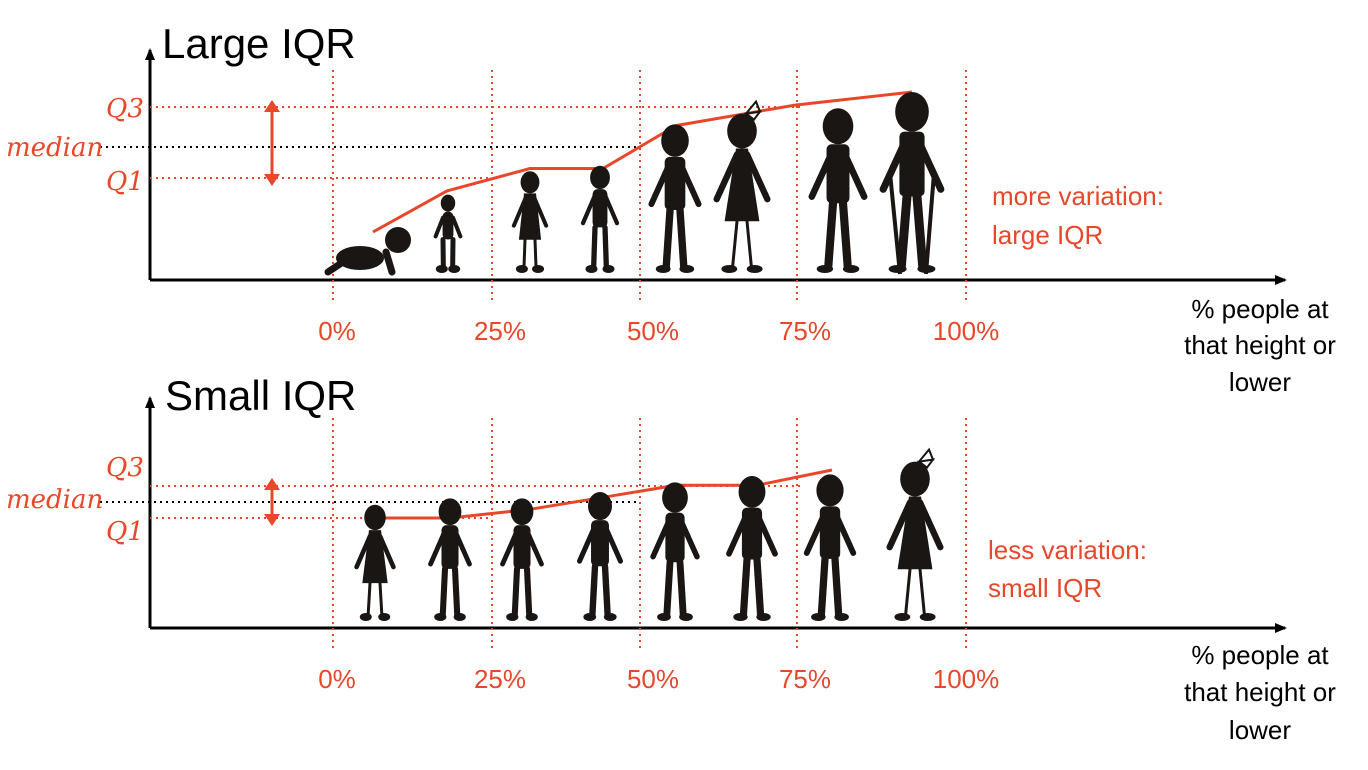 This screenshot has height=770, width=1368. I want to click on variation-annotation-line1: less variation:, so click(1067, 550).